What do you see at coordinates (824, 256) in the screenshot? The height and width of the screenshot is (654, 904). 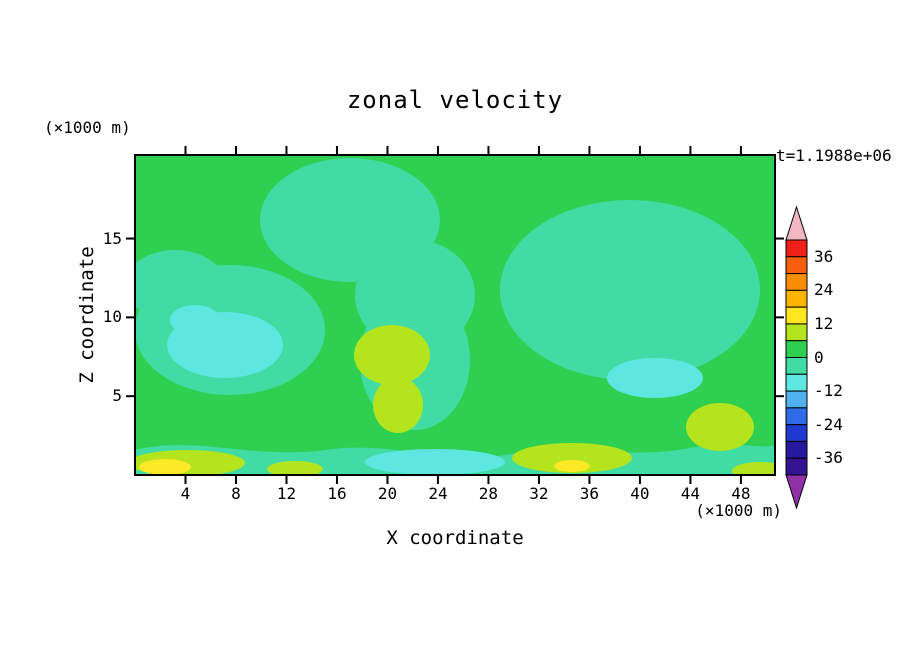 I see `colorbar-tick-label: 36` at bounding box center [824, 256].